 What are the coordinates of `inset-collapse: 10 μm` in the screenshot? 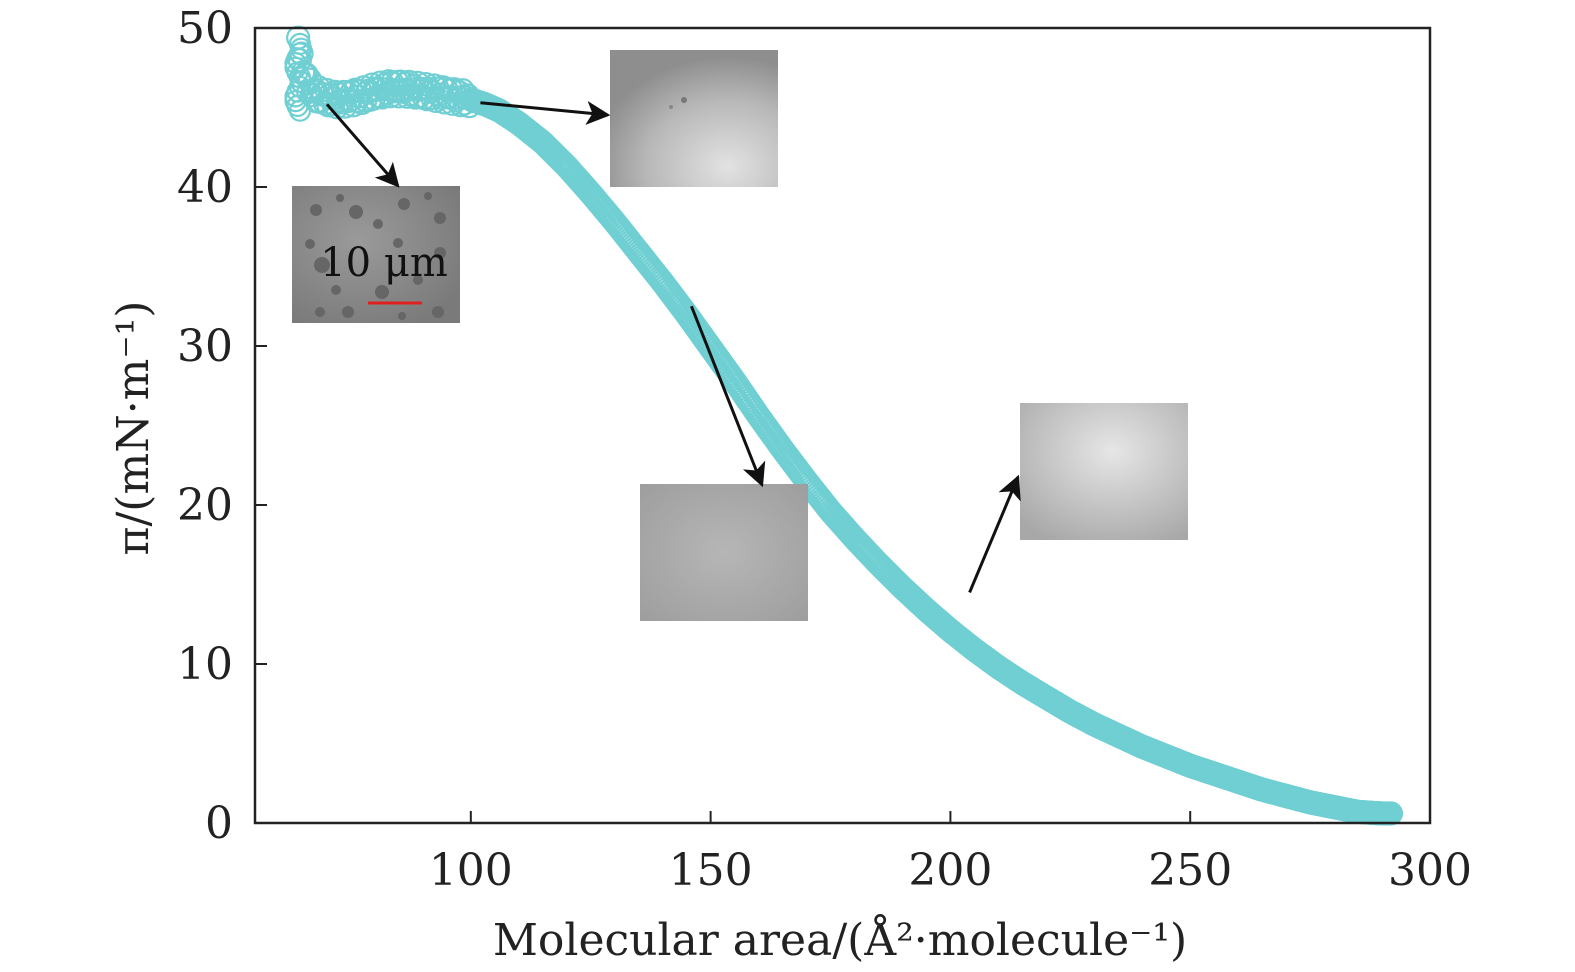 It's located at (376, 254).